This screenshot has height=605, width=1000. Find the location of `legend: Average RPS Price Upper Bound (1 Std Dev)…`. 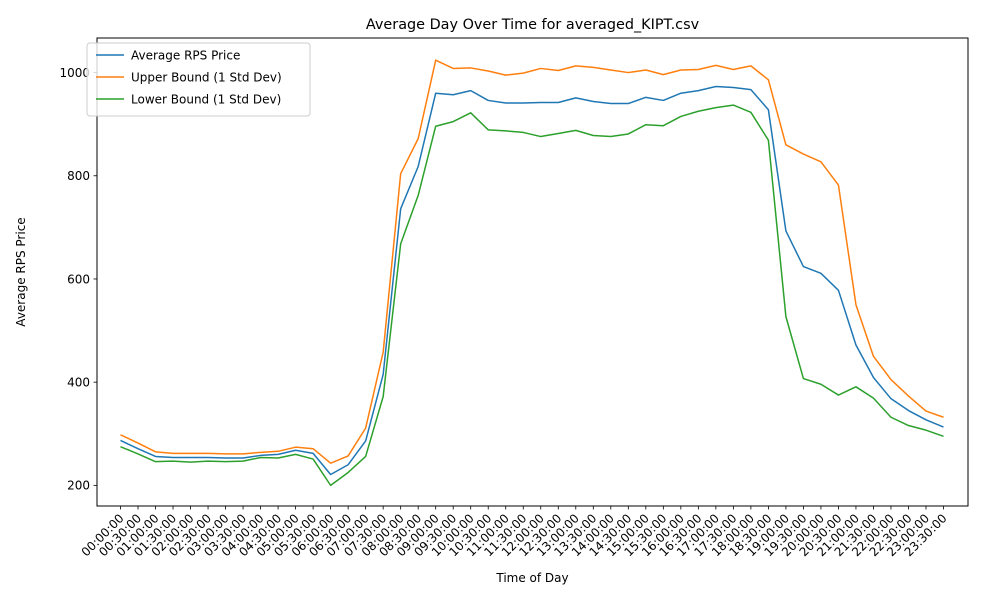

legend: Average RPS Price Upper Bound (1 Std Dev)… is located at coordinates (198, 79).